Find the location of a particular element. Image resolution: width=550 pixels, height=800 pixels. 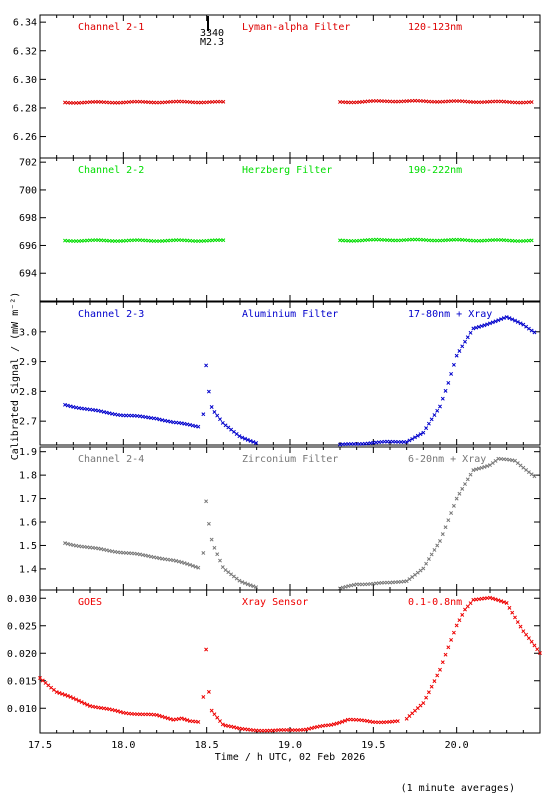

panel-label: 190-222nm is located at coordinates (435, 170).